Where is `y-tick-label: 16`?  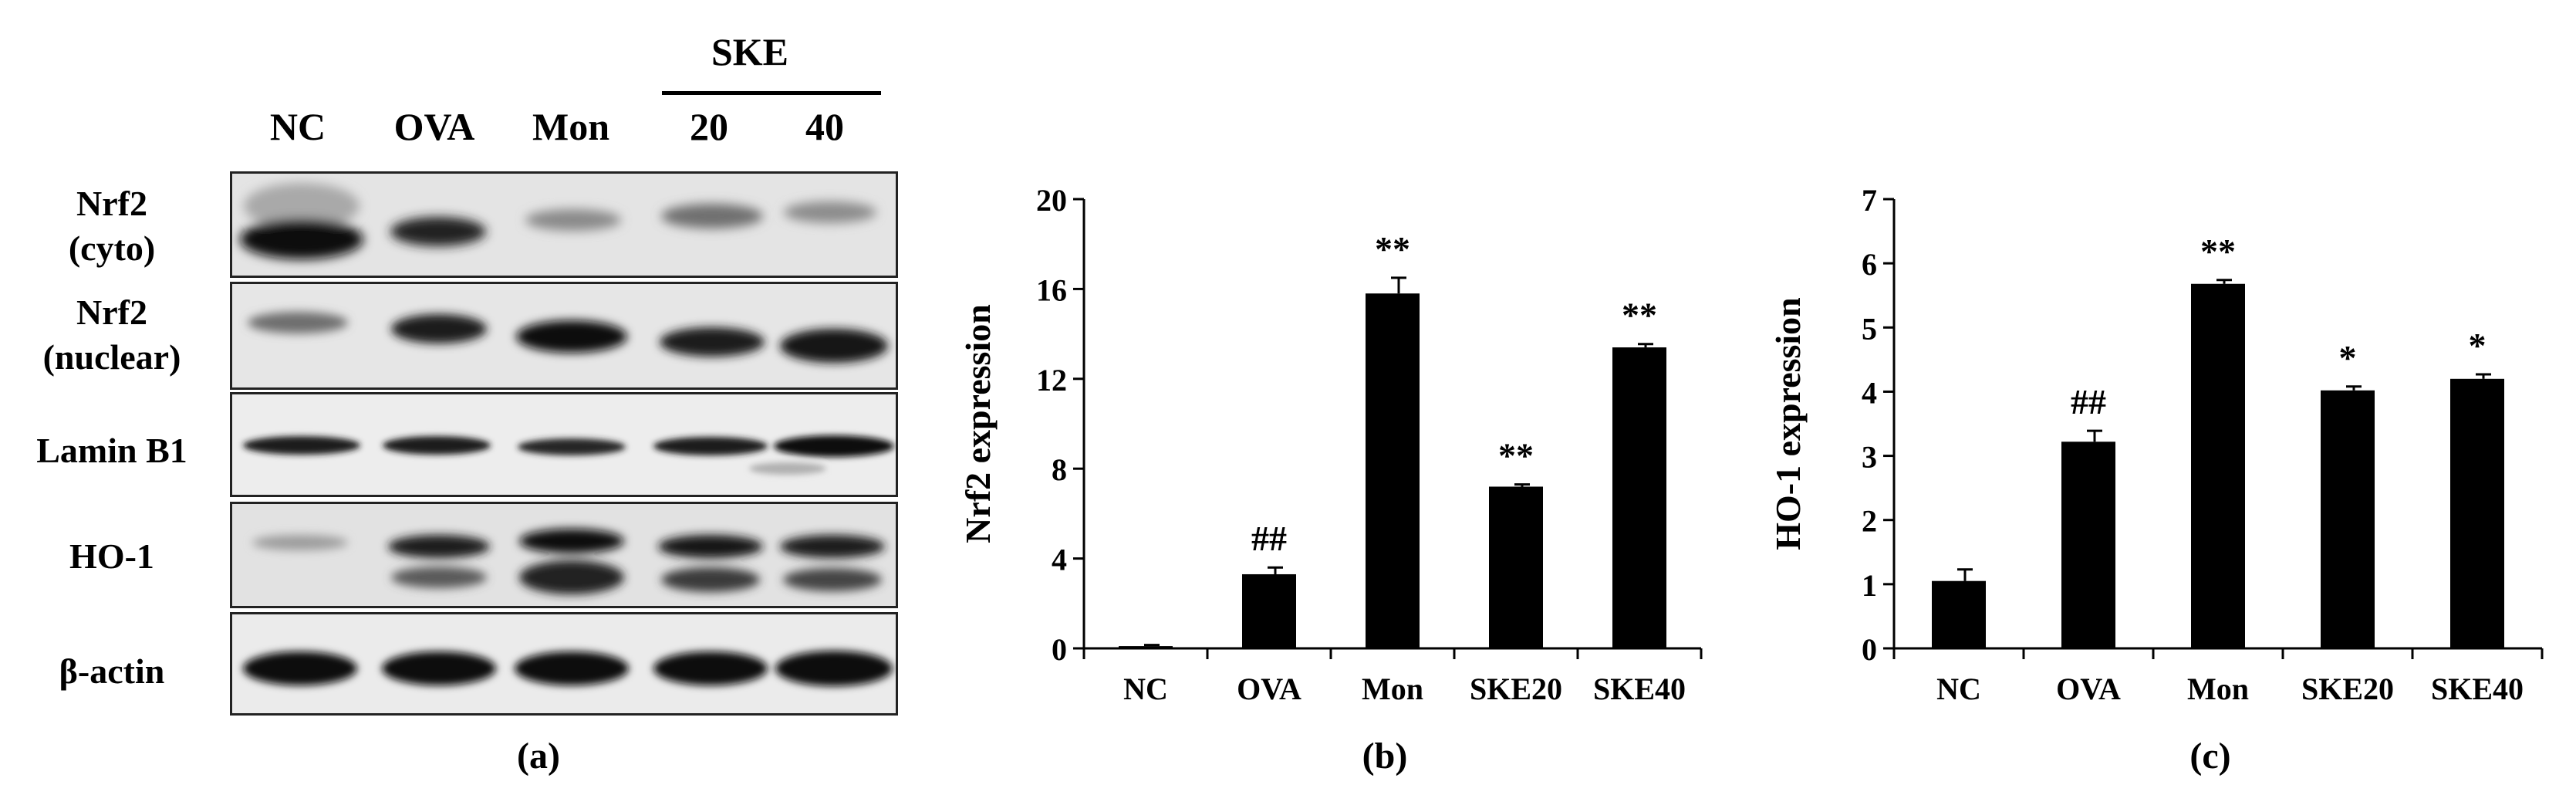 y-tick-label: 16 is located at coordinates (1051, 290).